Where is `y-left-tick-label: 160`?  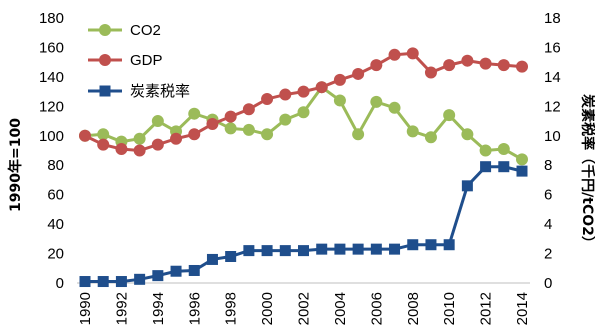 y-left-tick-label: 160 is located at coordinates (51, 47).